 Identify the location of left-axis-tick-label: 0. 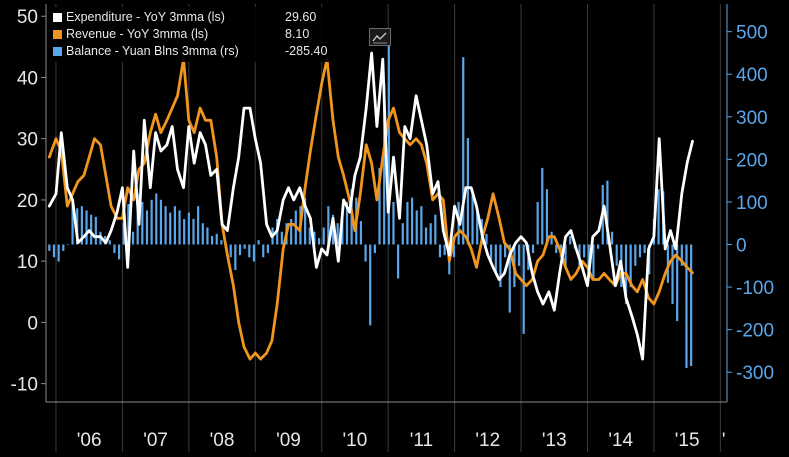
(32, 323).